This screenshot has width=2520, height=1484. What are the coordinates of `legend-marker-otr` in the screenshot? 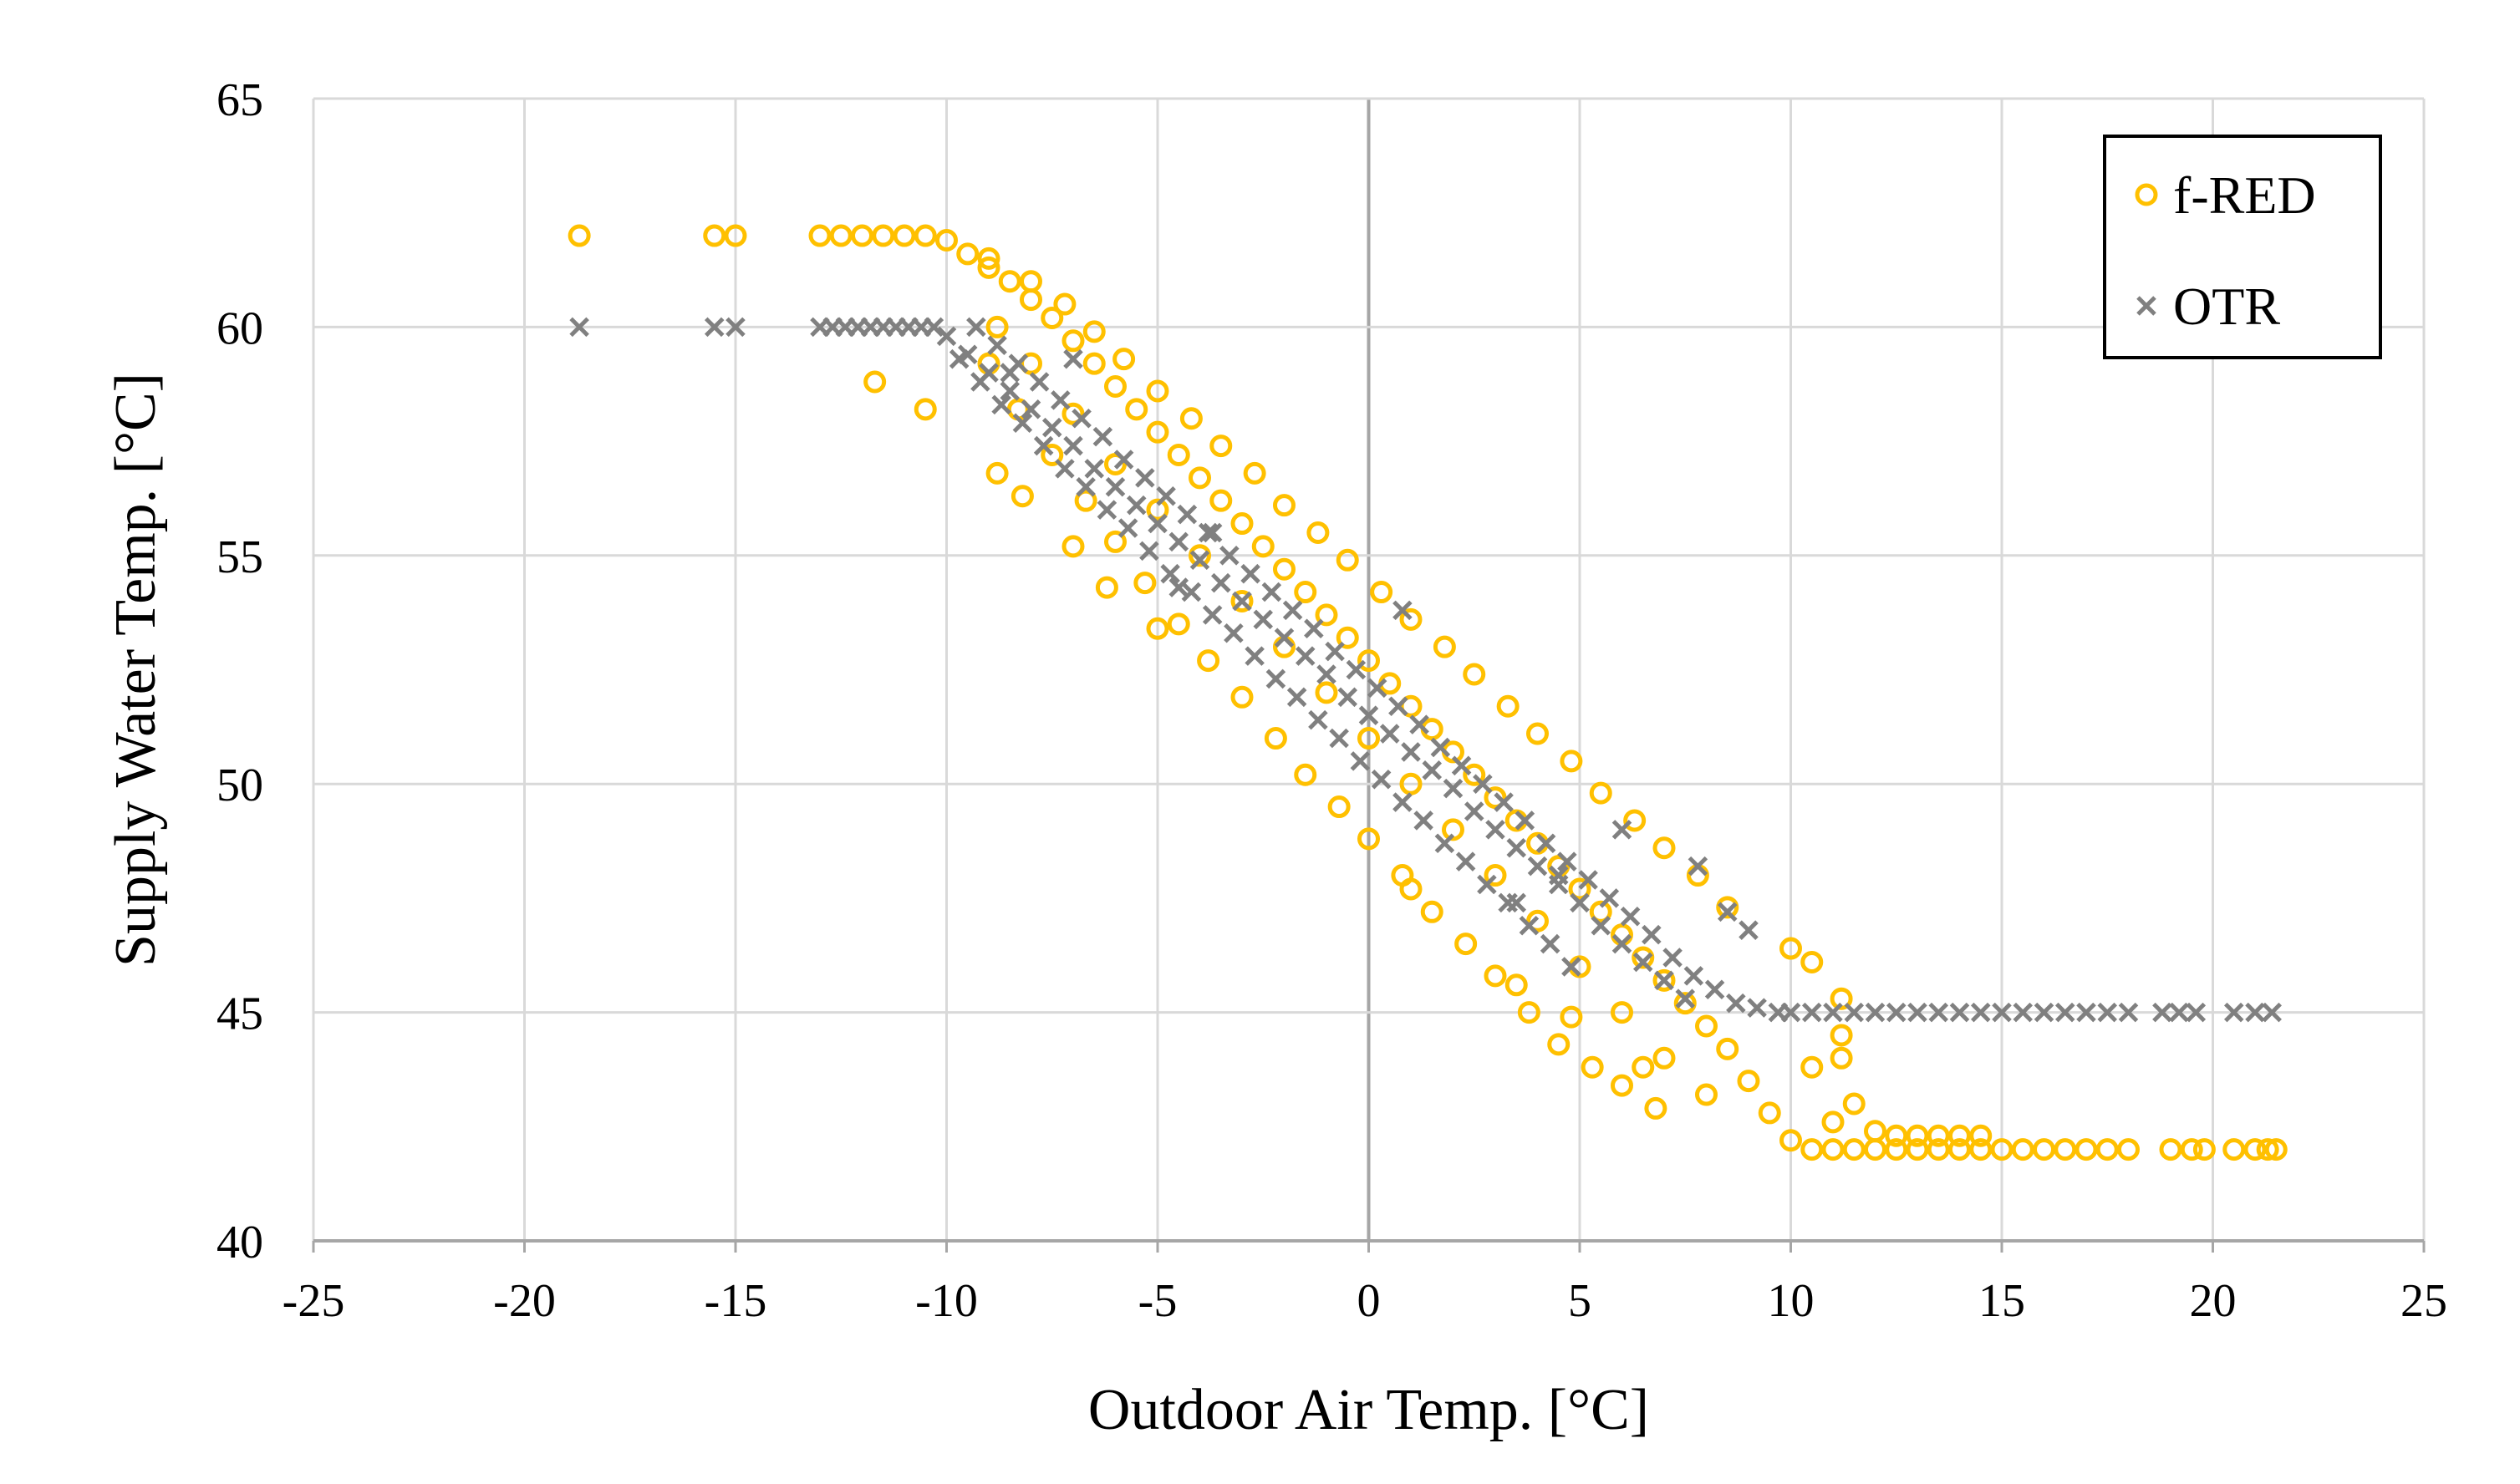 It's located at (2146, 306).